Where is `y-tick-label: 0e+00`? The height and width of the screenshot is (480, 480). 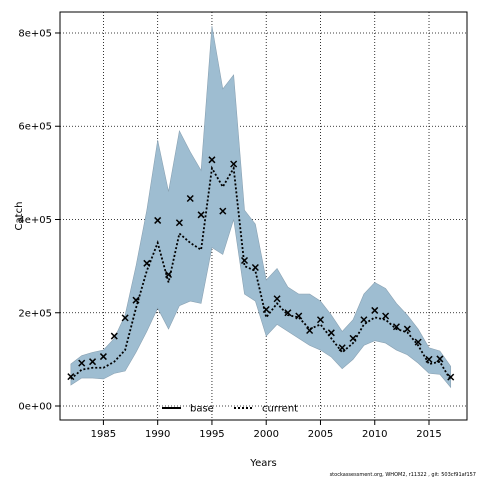 y-tick-label: 0e+00 is located at coordinates (35, 407).